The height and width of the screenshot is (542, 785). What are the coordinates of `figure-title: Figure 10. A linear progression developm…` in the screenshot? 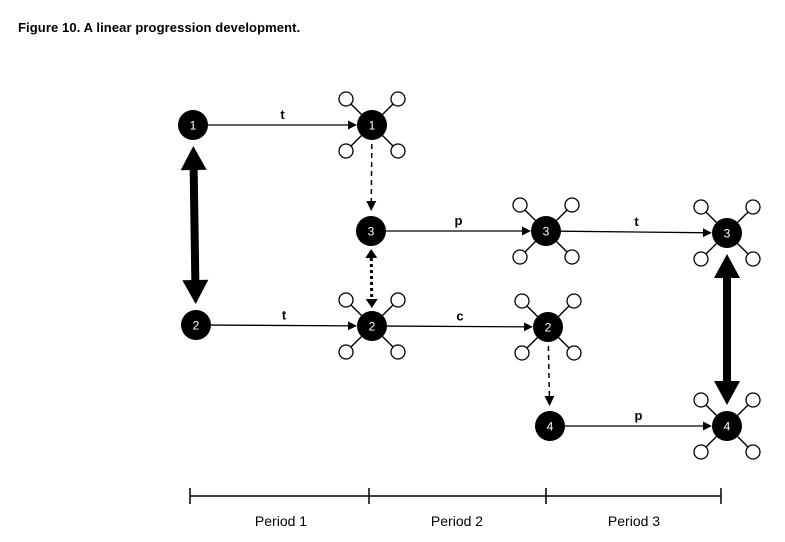 It's located at (159, 27).